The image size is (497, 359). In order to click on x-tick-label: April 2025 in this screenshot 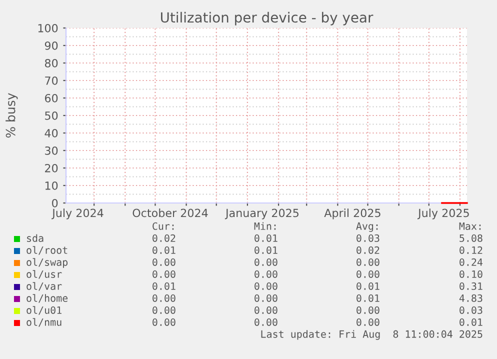, I will do `click(352, 214)`.